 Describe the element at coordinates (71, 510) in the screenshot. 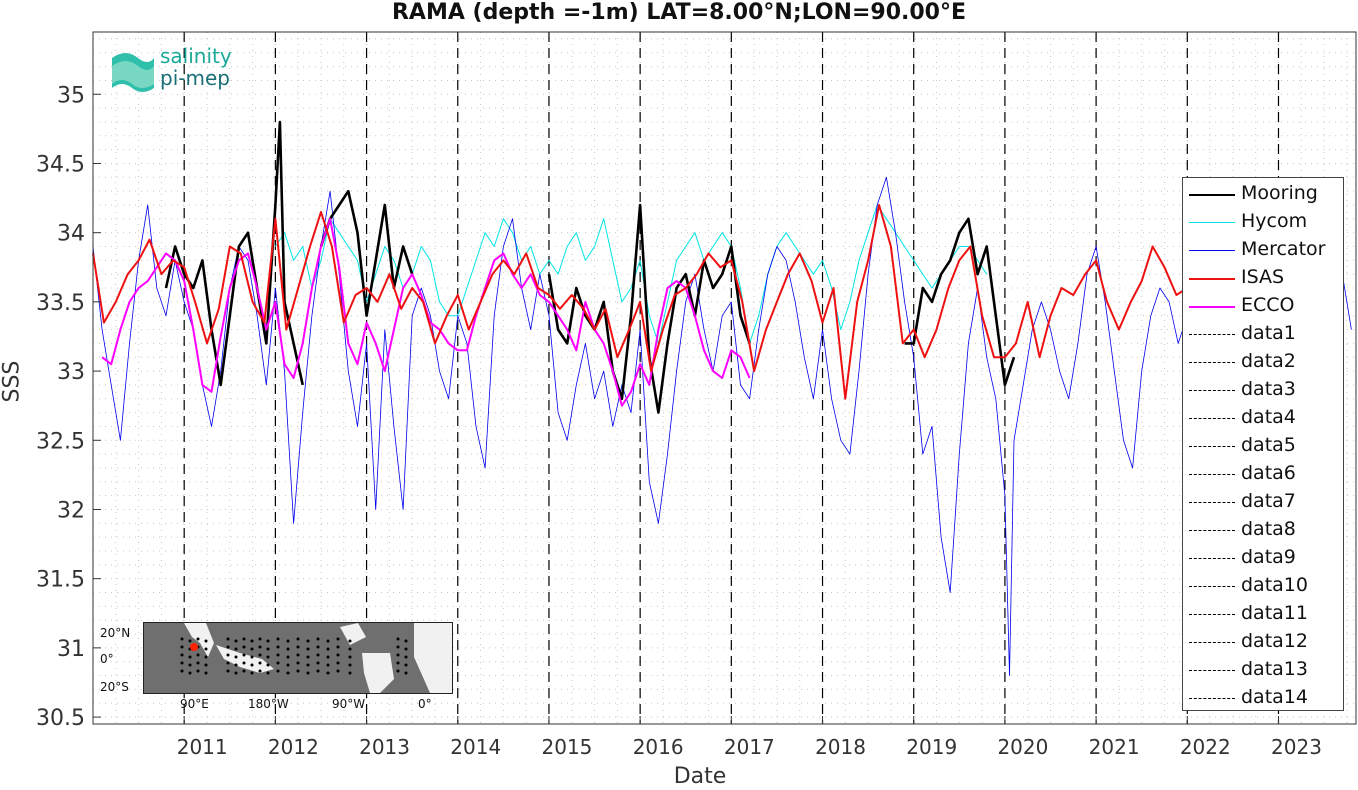

I see `y-tick-label: 32` at that location.